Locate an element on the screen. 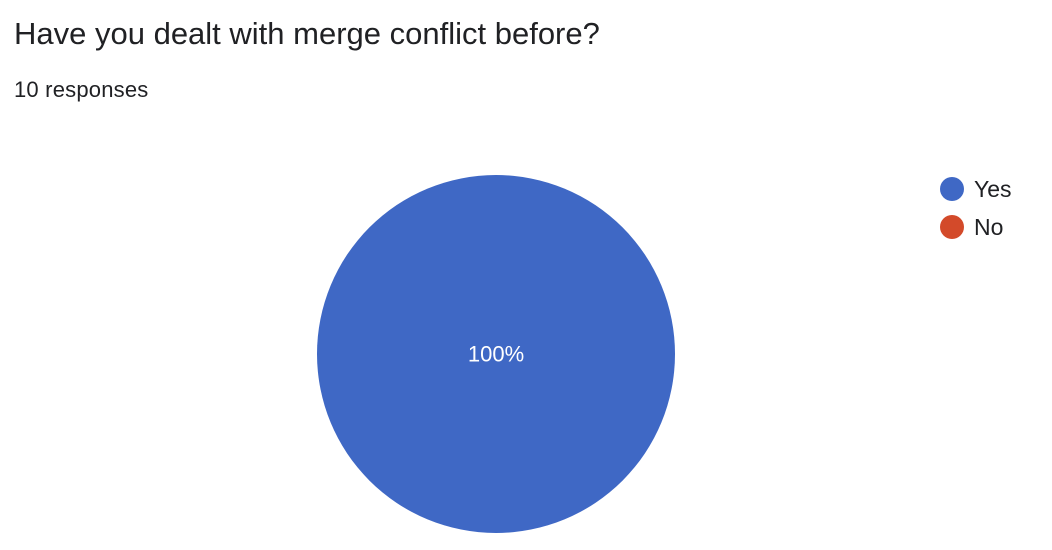 This screenshot has width=1052, height=550. pie-data-label-yes: 100% is located at coordinates (496, 354).